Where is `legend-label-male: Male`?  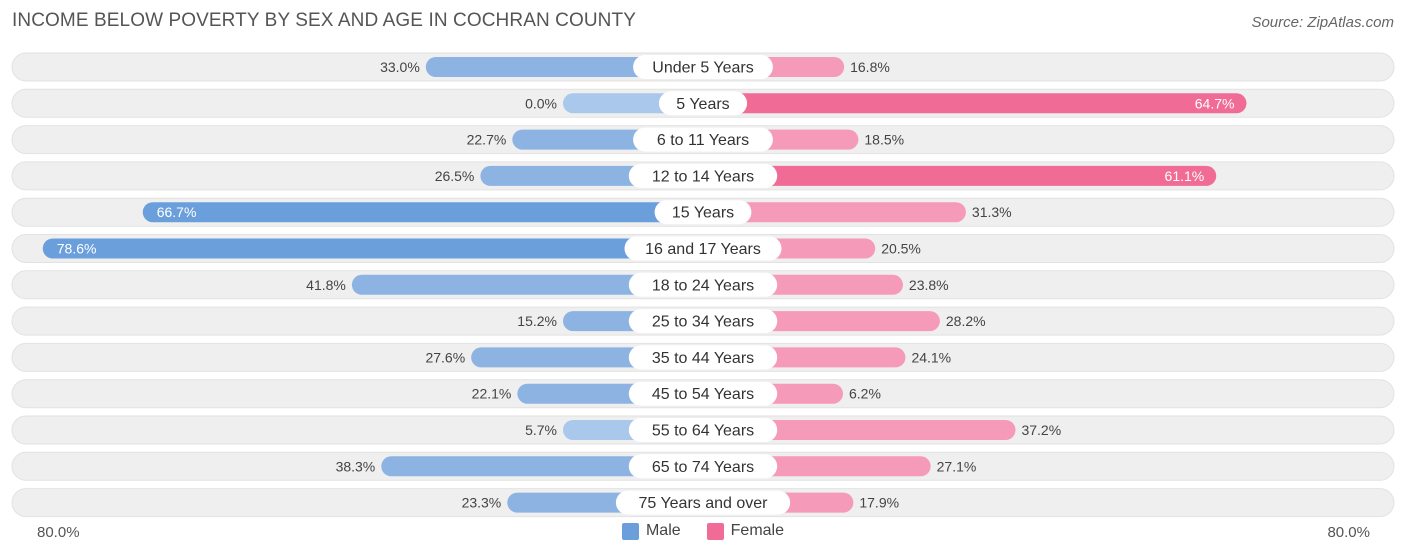 legend-label-male: Male is located at coordinates (663, 530).